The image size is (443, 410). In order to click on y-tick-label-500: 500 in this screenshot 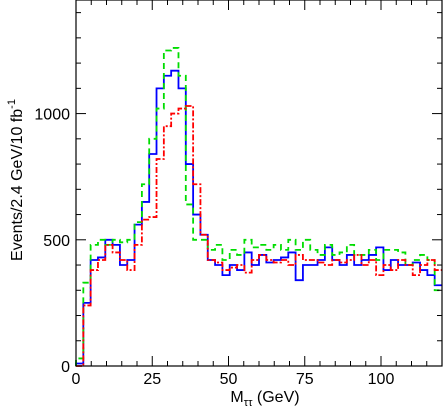, I will do `click(56, 241)`.